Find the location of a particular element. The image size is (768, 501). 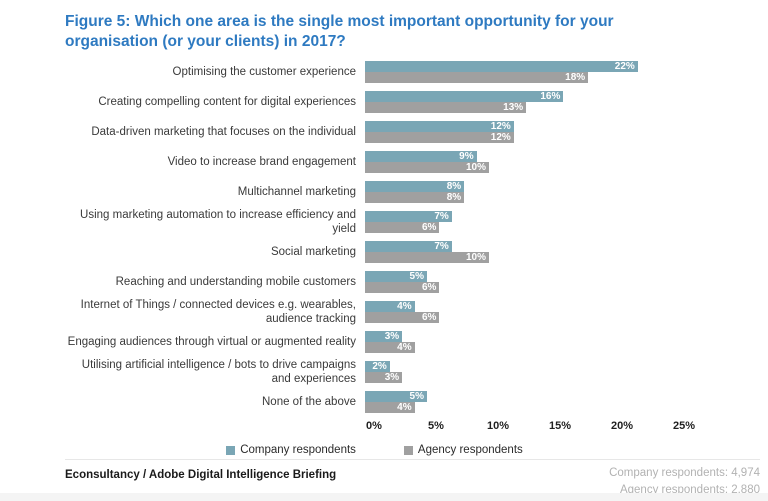

bar-value-label: 18% is located at coordinates (575, 77).